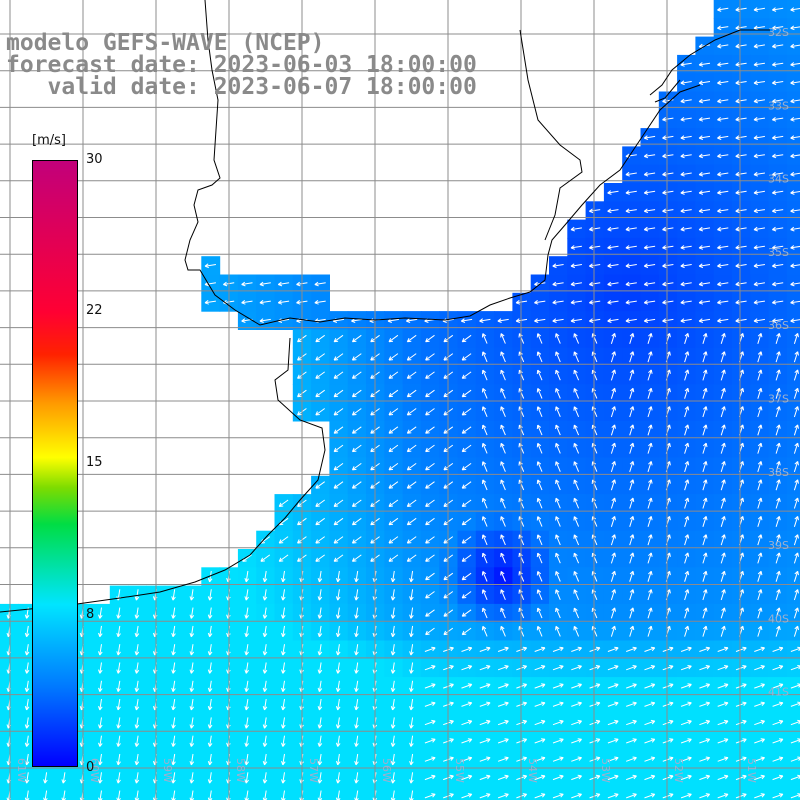  What do you see at coordinates (241, 65) in the screenshot?
I see `forecast-date: forecast date: 2023-06-03 18:00:00` at bounding box center [241, 65].